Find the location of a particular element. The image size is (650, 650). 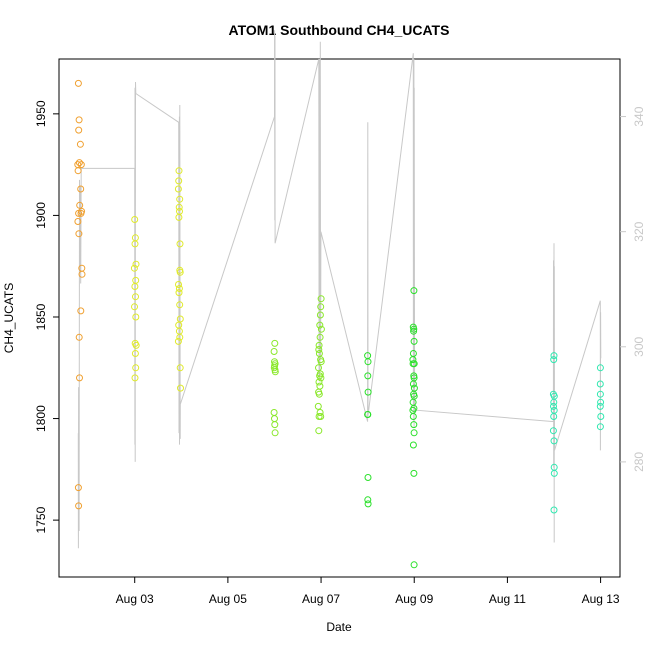

y2-tick-label: 300 is located at coordinates (639, 346).